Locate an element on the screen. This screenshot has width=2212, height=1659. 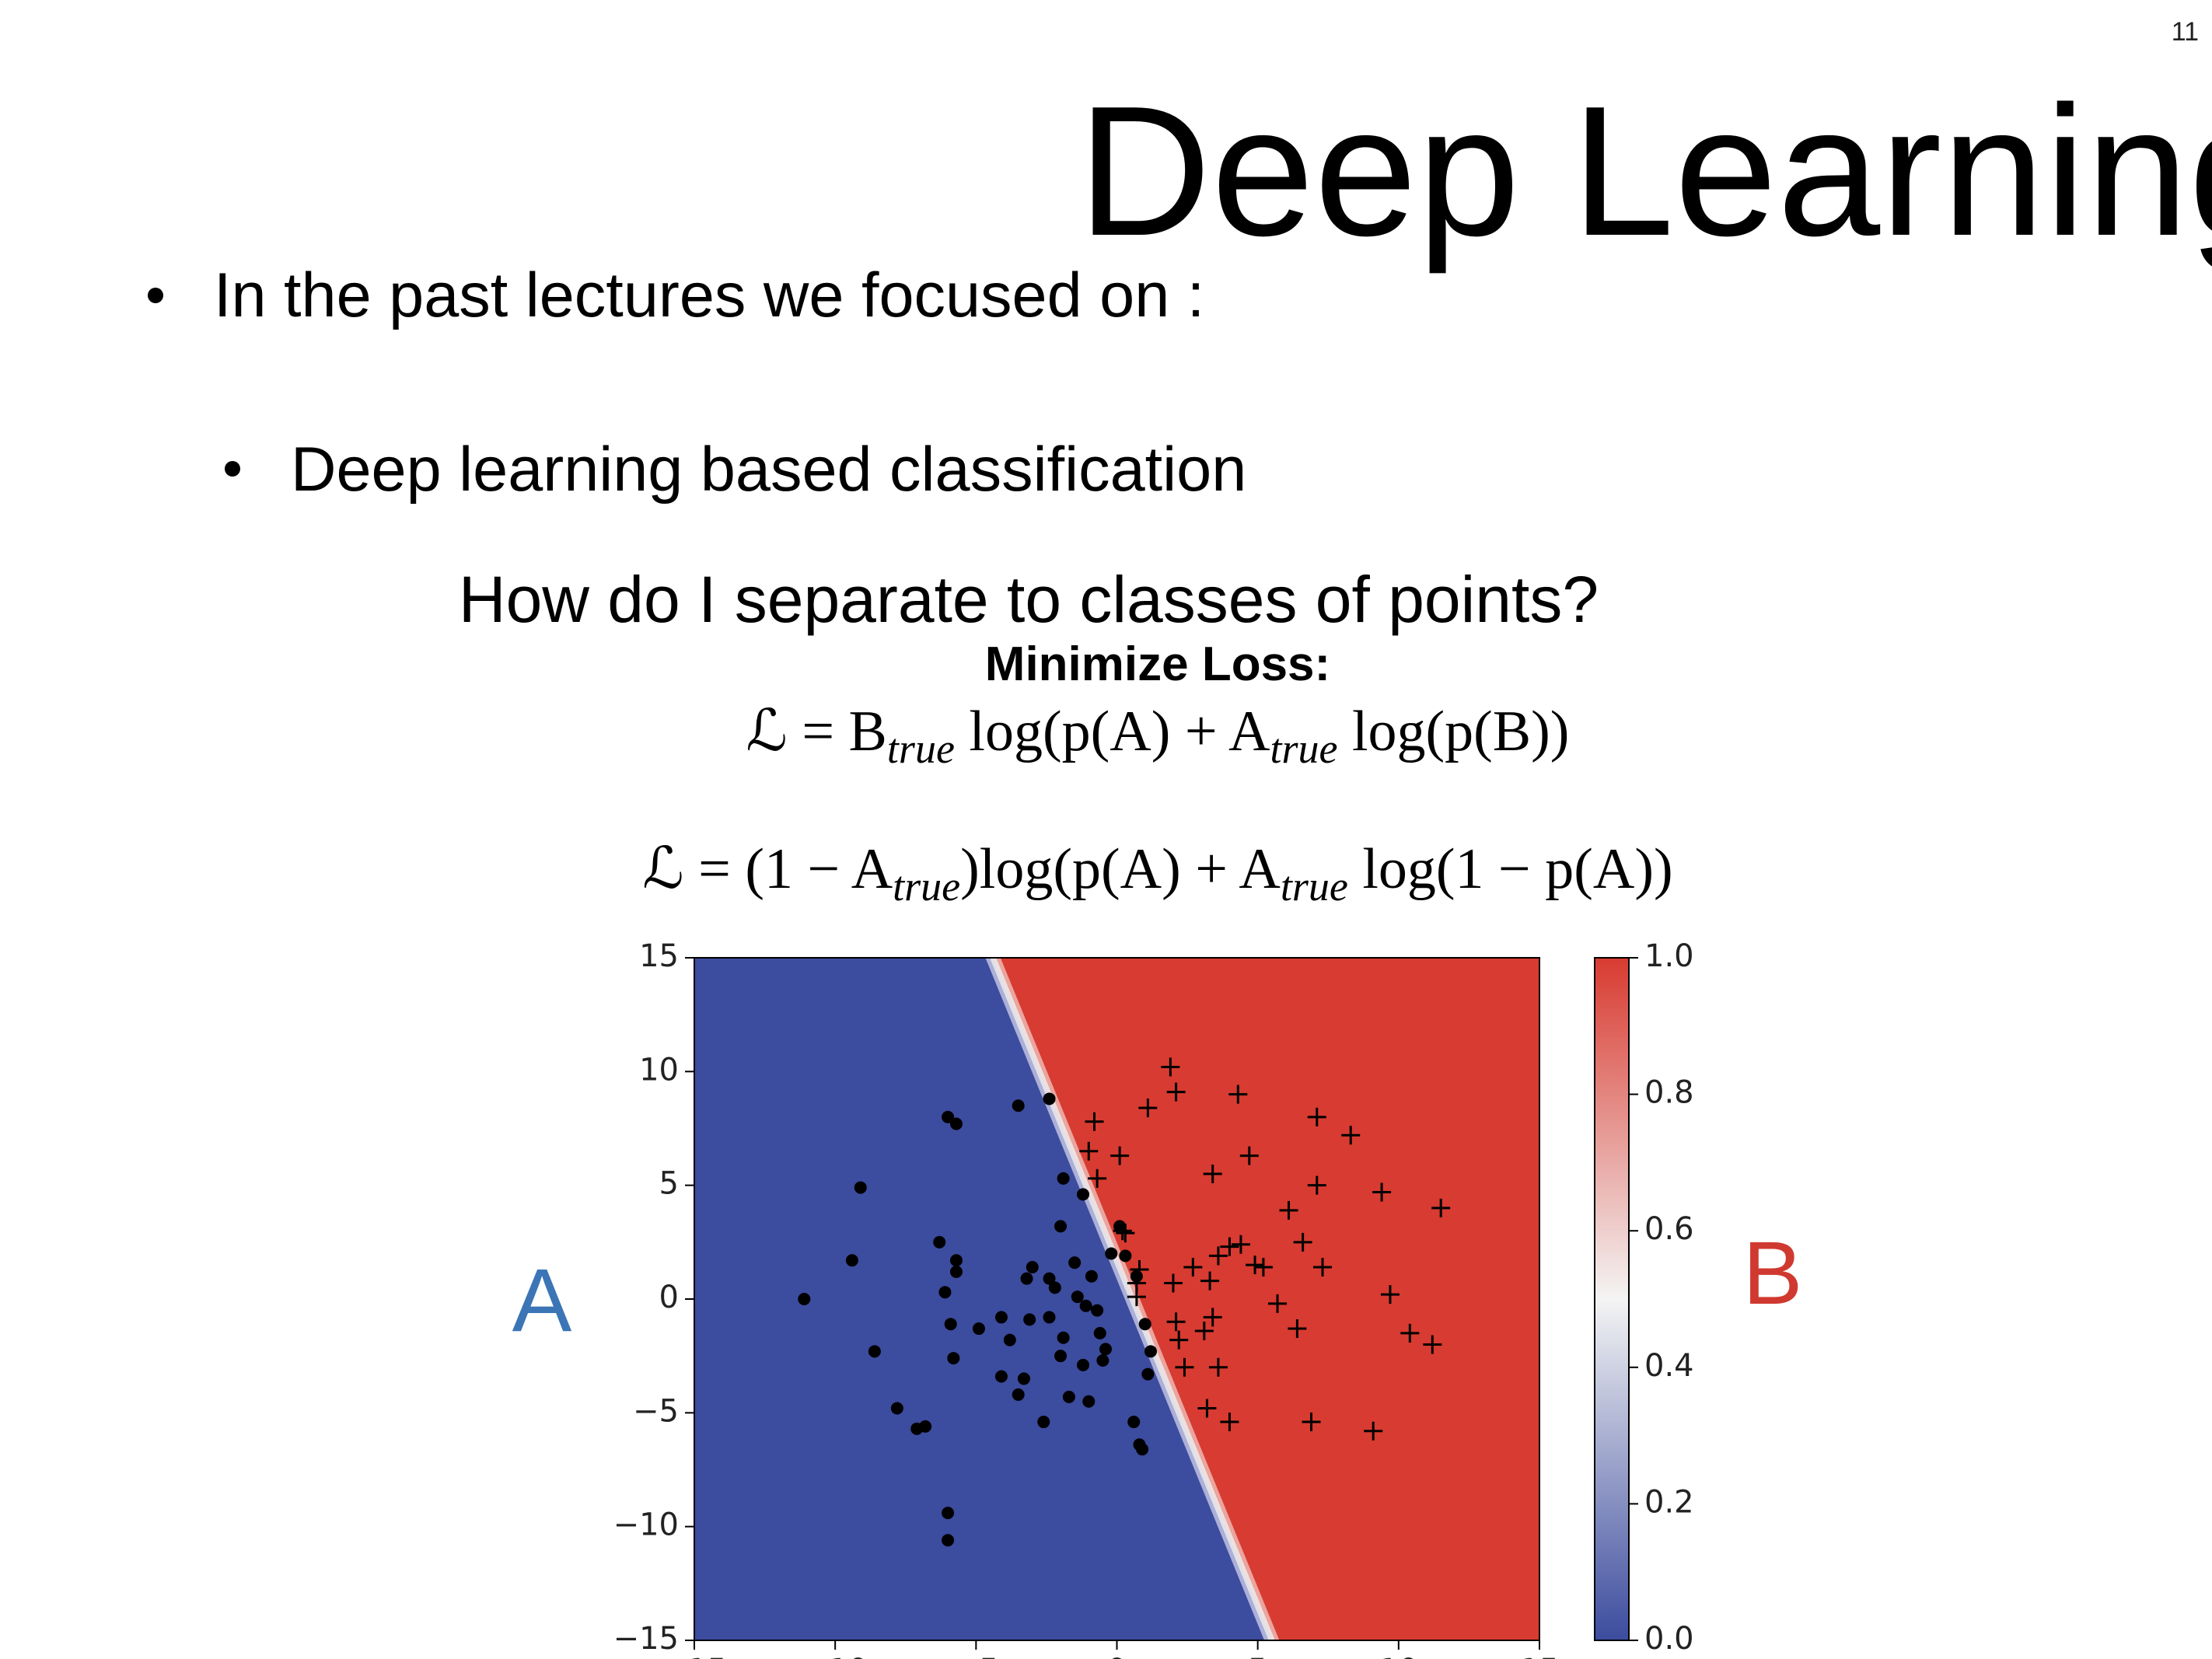
y-tick-label: −5 is located at coordinates (656, 1411).